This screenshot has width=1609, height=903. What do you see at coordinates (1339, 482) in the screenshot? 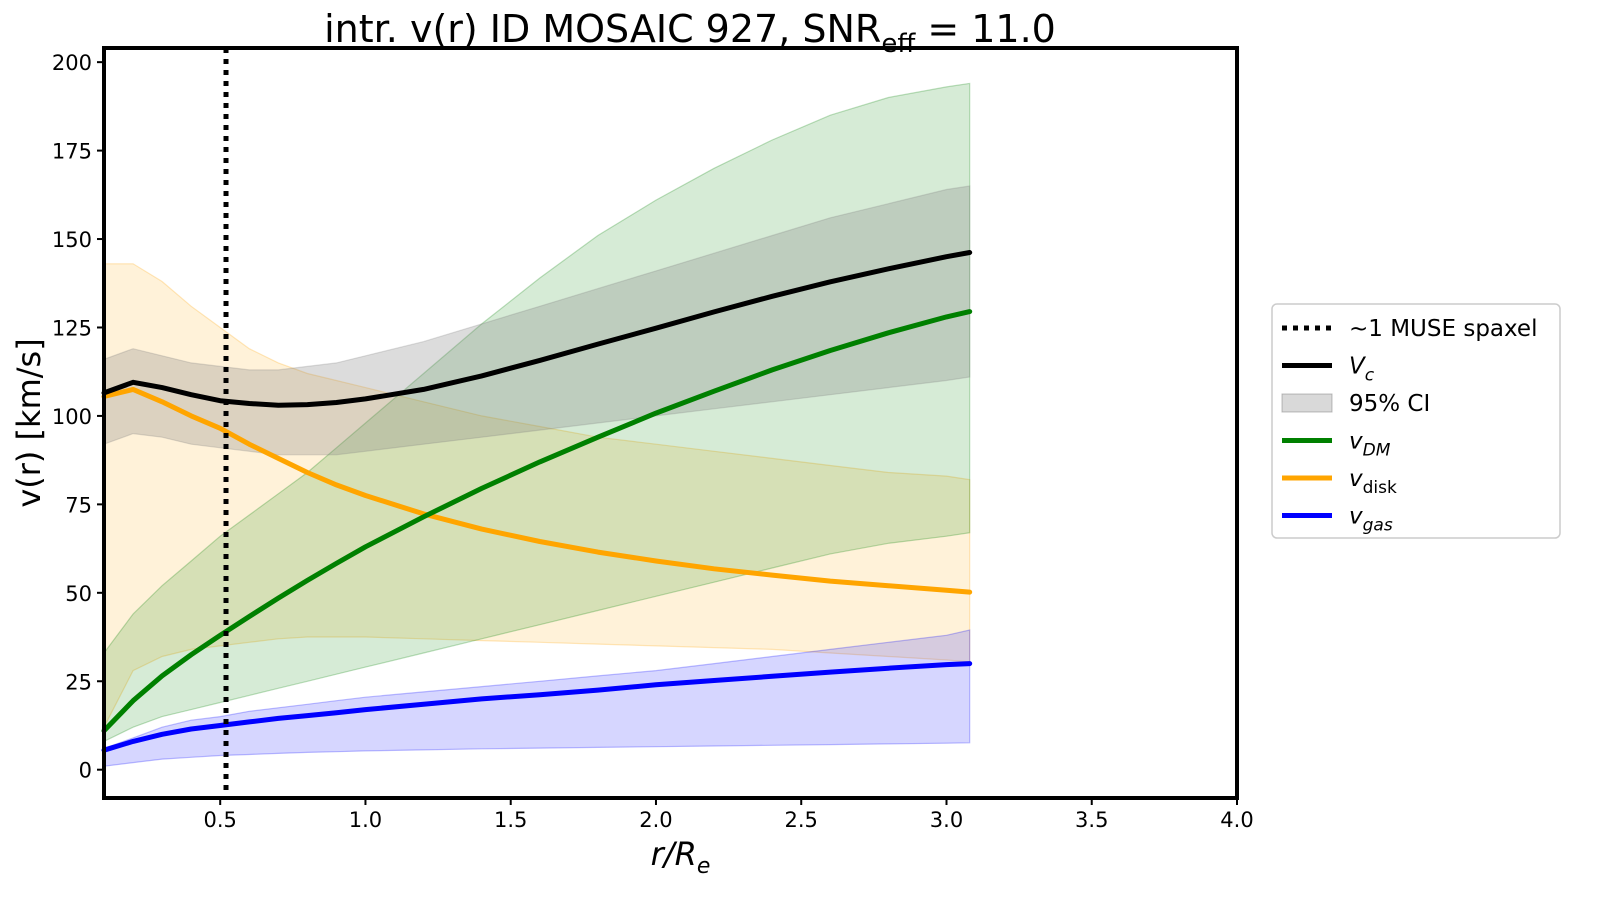
I see `legend-entry: vdisk` at bounding box center [1339, 482].